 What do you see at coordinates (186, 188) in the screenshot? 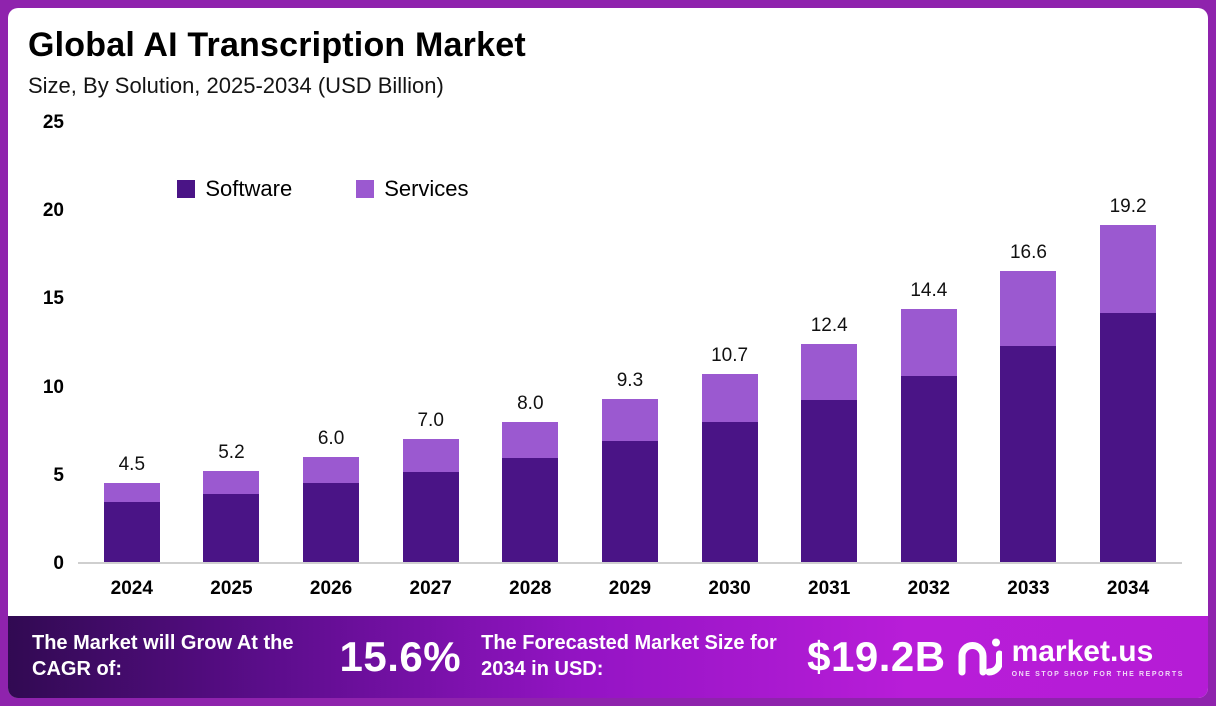
I see `software-swatch` at bounding box center [186, 188].